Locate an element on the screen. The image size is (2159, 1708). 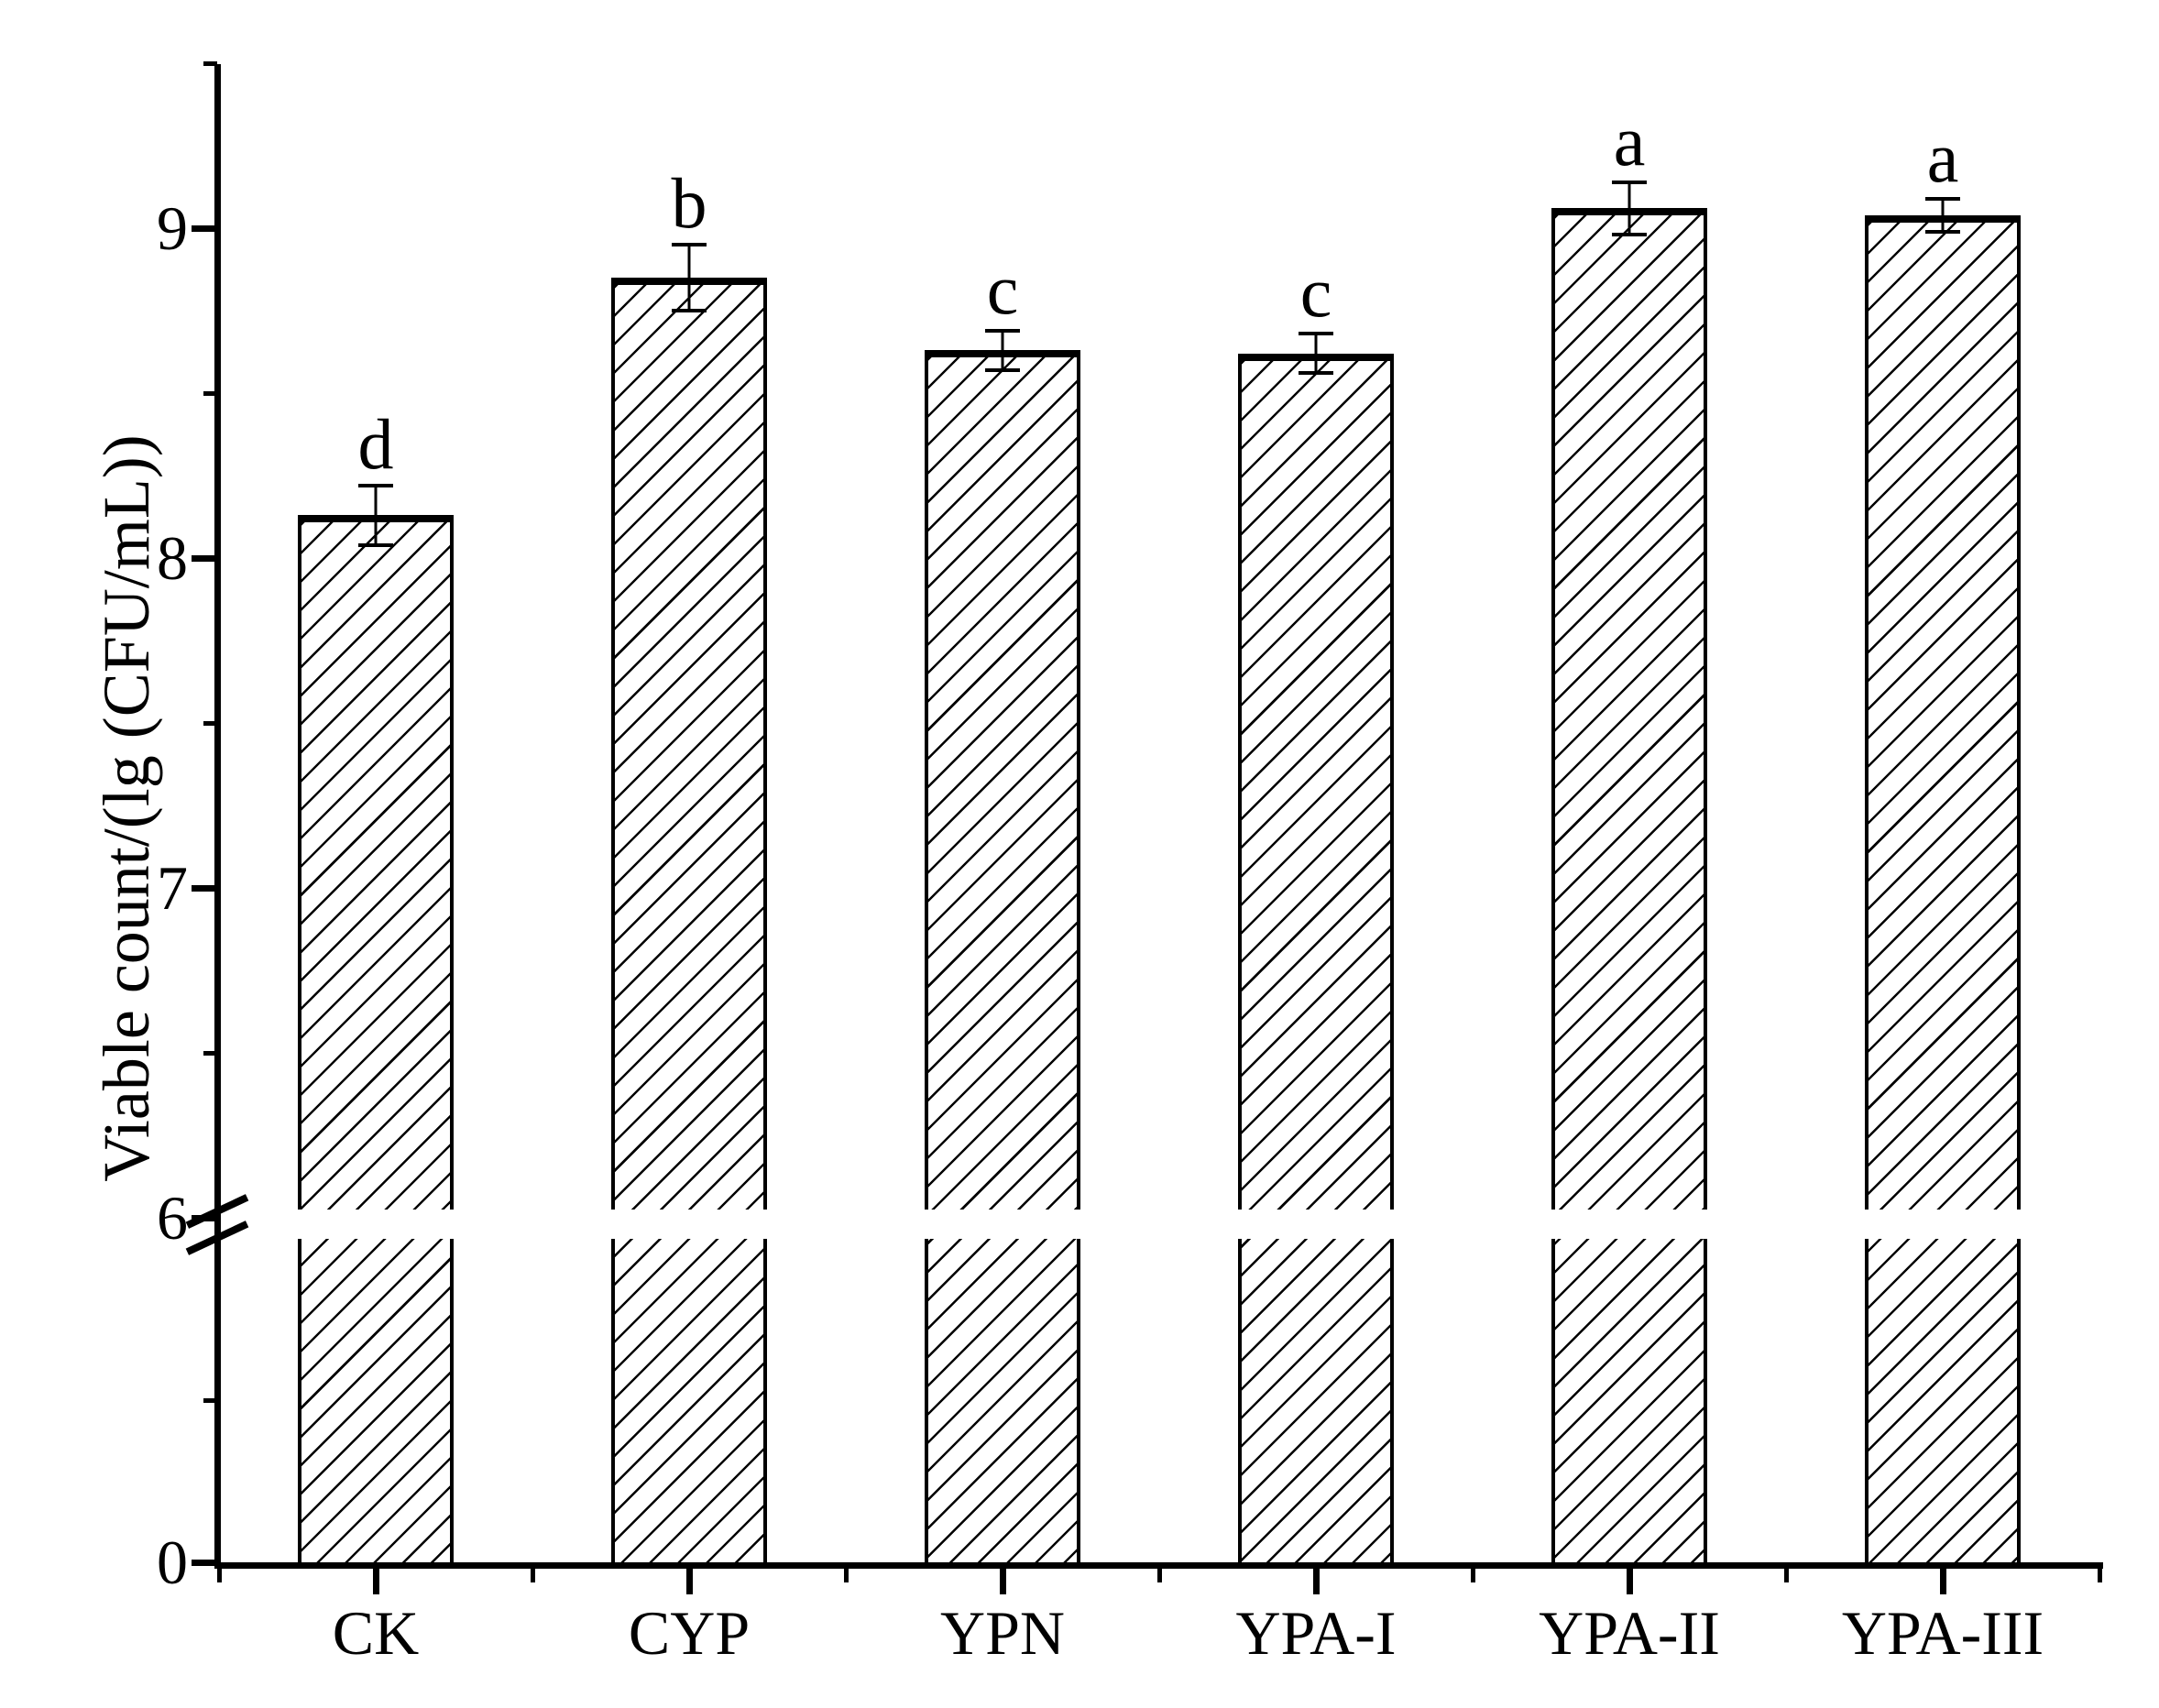
y-tick-label: 7 is located at coordinates (172, 888).